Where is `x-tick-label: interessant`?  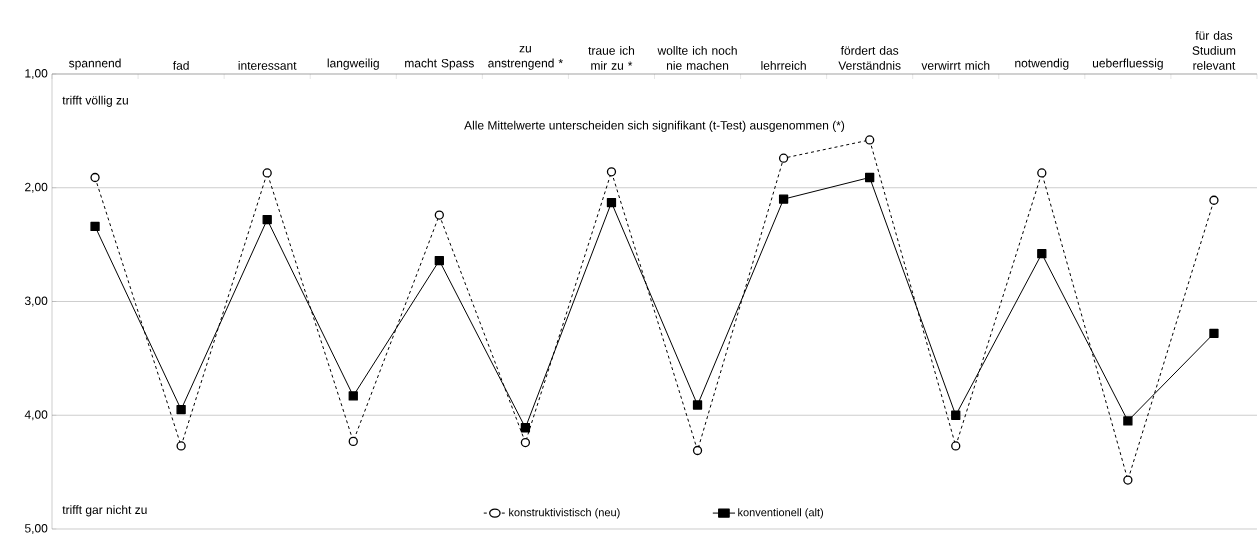 x-tick-label: interessant is located at coordinates (267, 65).